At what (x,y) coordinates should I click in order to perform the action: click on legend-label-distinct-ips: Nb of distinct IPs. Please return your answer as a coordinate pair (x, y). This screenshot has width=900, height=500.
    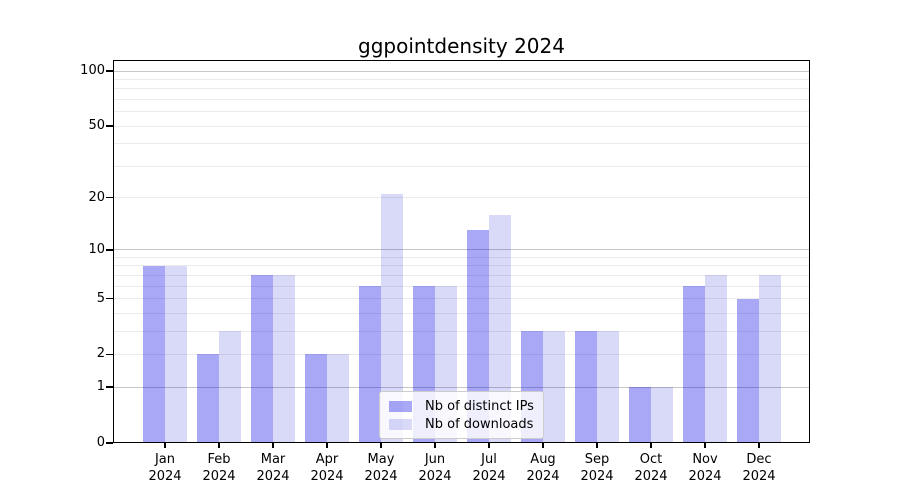
    Looking at the image, I should click on (479, 406).